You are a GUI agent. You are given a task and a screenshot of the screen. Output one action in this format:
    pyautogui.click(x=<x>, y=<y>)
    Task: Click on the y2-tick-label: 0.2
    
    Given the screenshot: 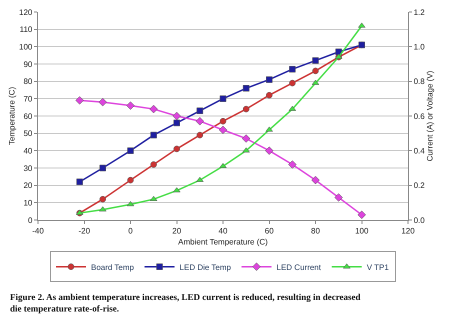 What is the action you would take?
    pyautogui.click(x=420, y=185)
    